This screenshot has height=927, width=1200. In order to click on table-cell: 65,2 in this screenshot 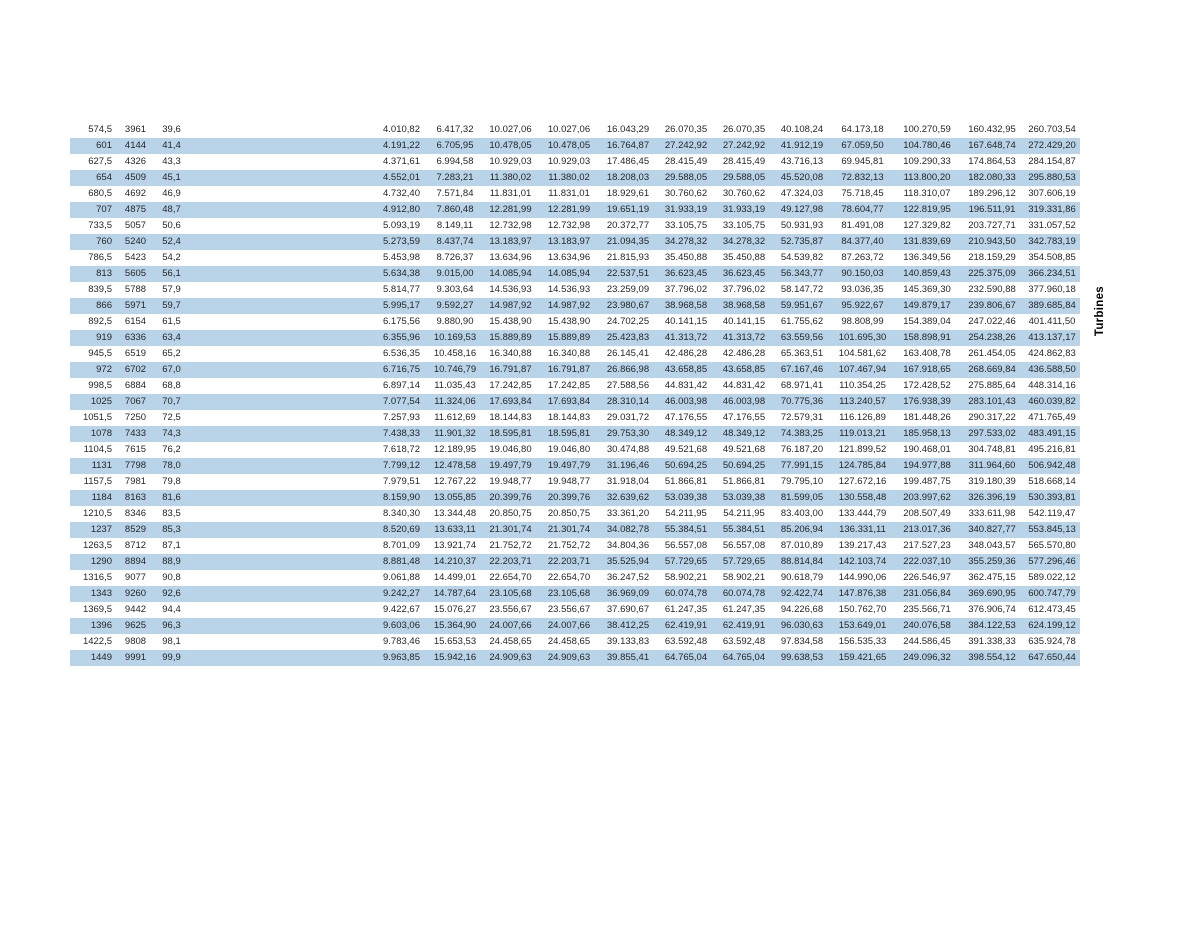, I will do `click(171, 353)`.